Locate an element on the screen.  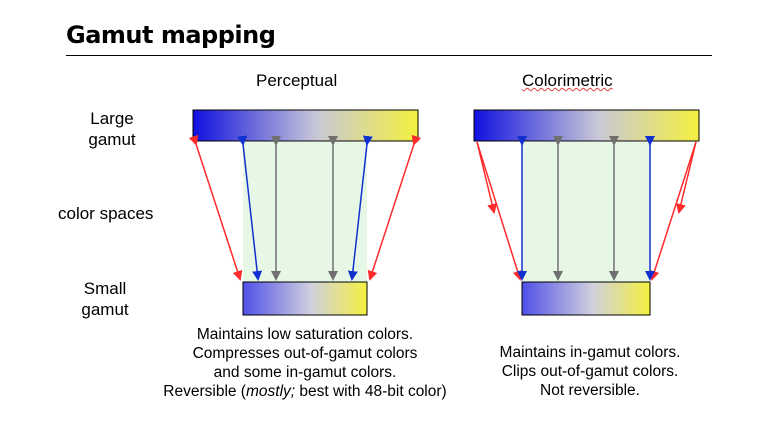
colorimetric-small-gamut-bar is located at coordinates (586, 298).